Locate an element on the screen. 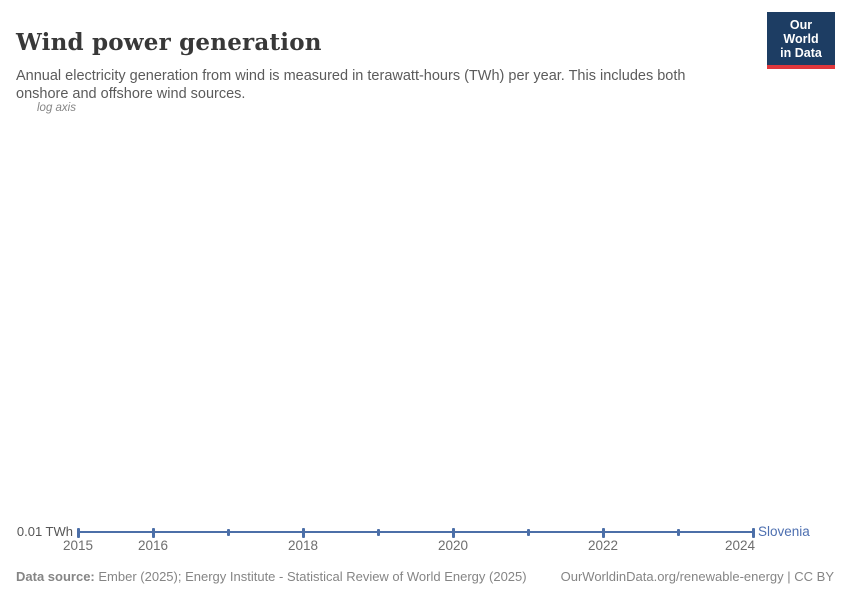 Image resolution: width=850 pixels, height=600 pixels. data-point-2019 is located at coordinates (378, 532).